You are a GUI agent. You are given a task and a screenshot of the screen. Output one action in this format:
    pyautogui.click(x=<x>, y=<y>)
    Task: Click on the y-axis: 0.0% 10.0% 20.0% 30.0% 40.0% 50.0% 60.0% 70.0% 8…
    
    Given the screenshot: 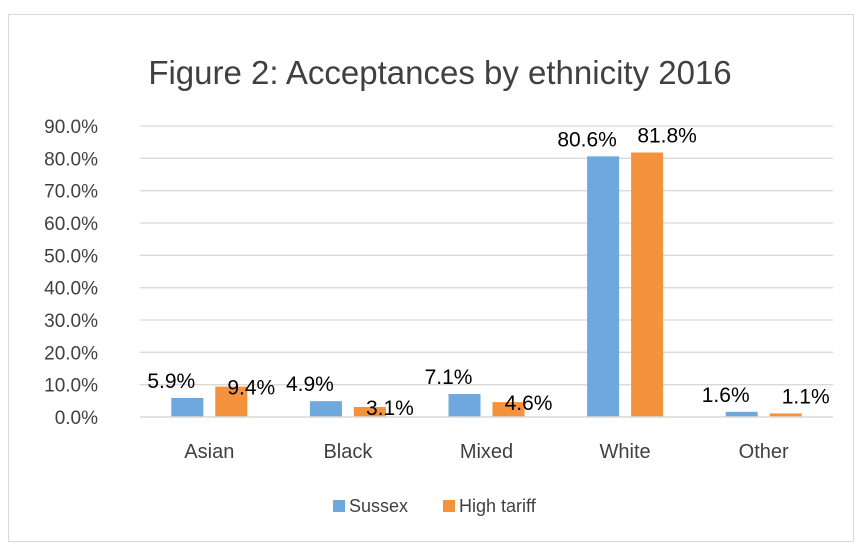 What is the action you would take?
    pyautogui.click(x=71, y=273)
    